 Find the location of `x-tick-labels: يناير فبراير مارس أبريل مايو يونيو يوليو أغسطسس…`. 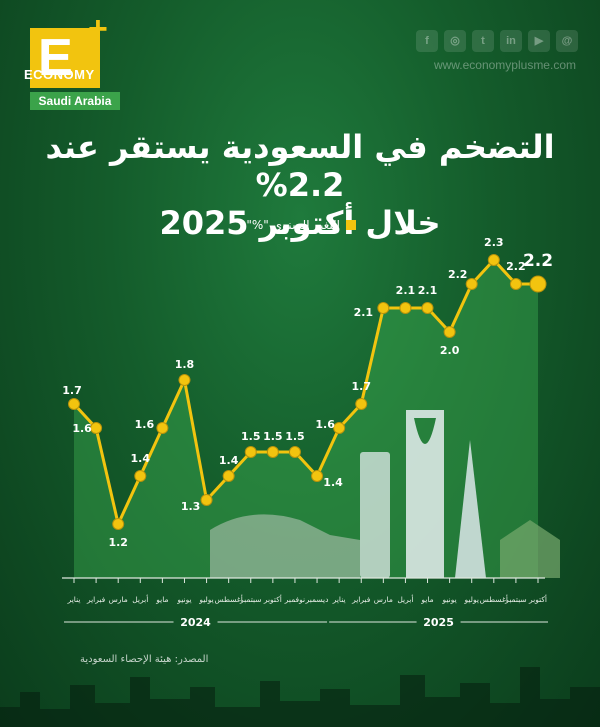

x-tick-labels: يناير فبراير مارس أبريل مايو يونيو يوليو أغسطسس… is located at coordinates (307, 599).